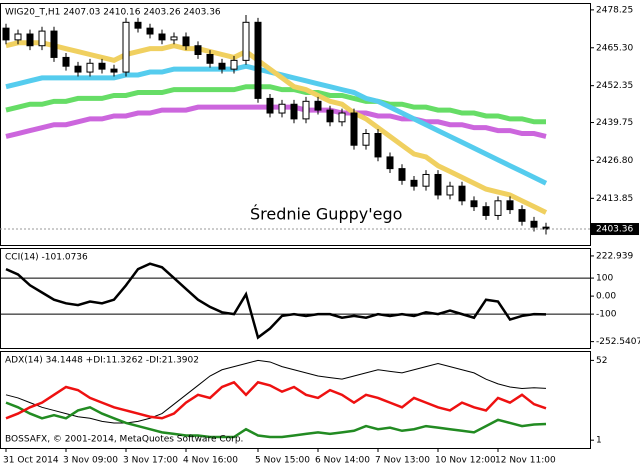 The width and height of the screenshot is (640, 469). Describe the element at coordinates (599, 441) in the screenshot. I see `y-tick-label: 1` at that location.